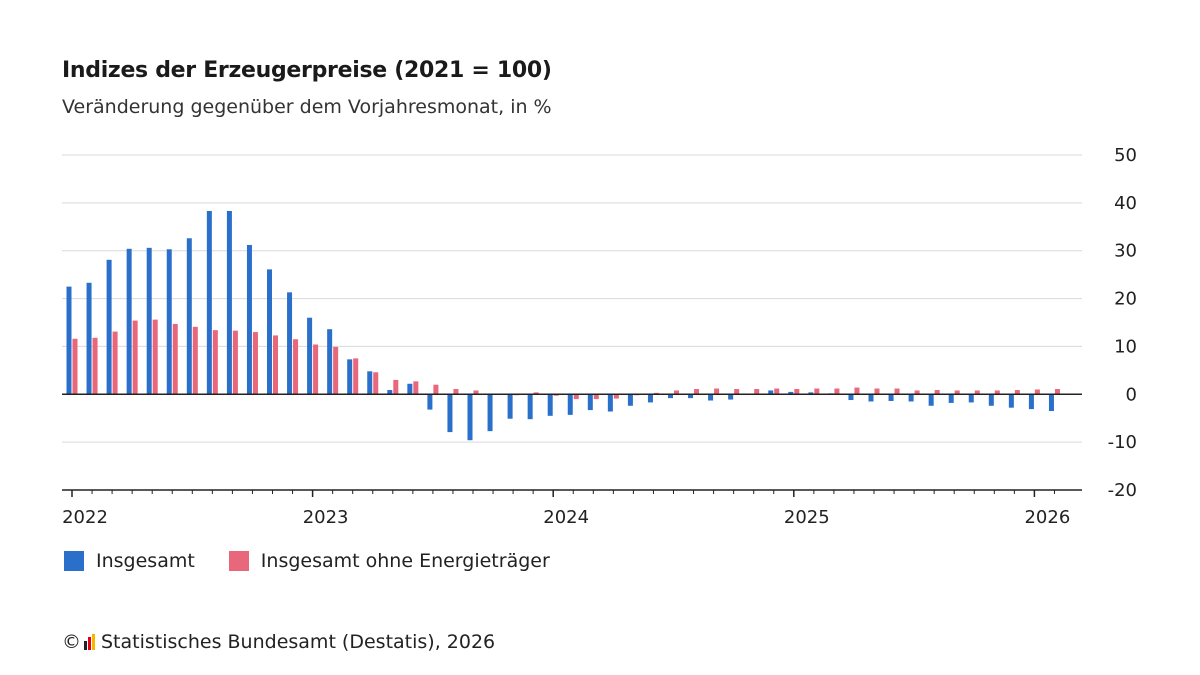 Image resolution: width=1200 pixels, height=675 pixels. What do you see at coordinates (1047, 517) in the screenshot?
I see `x-tick-label: 2026` at bounding box center [1047, 517].